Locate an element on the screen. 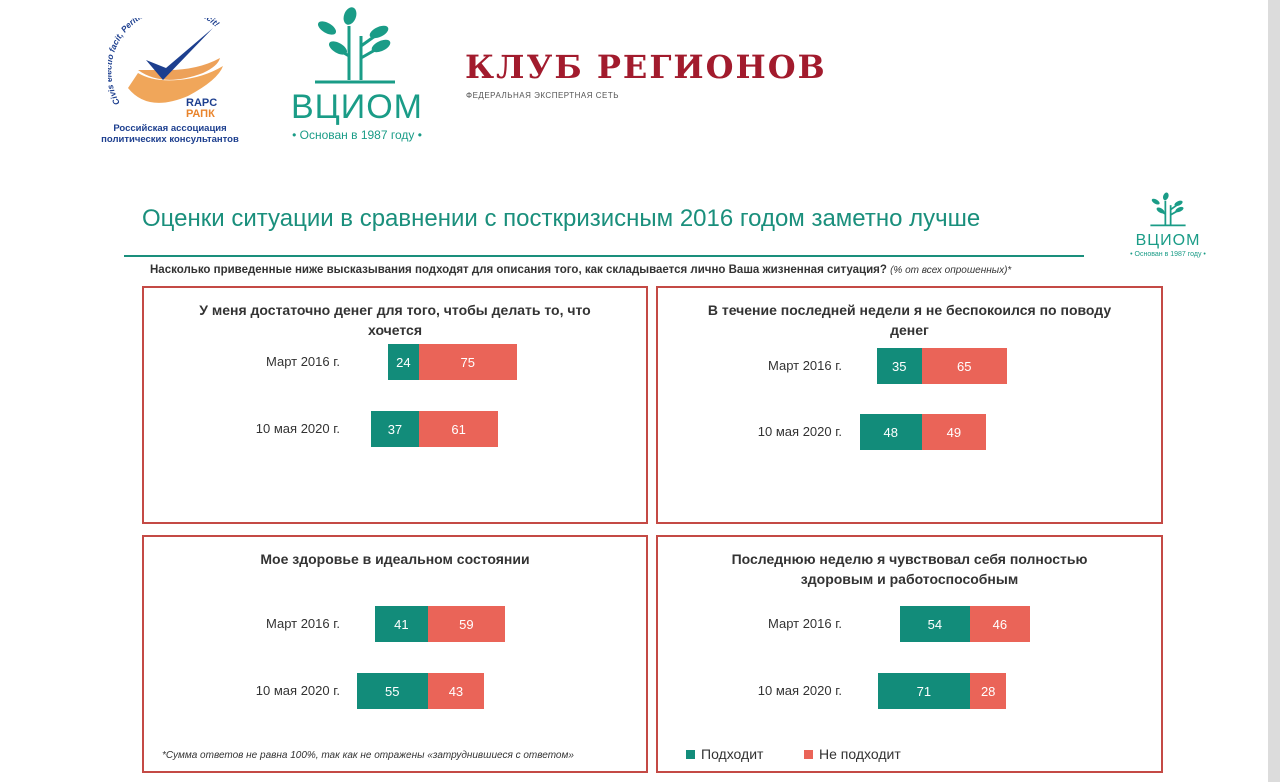 The height and width of the screenshot is (782, 1280). bar-fits: 71 is located at coordinates (923, 691).